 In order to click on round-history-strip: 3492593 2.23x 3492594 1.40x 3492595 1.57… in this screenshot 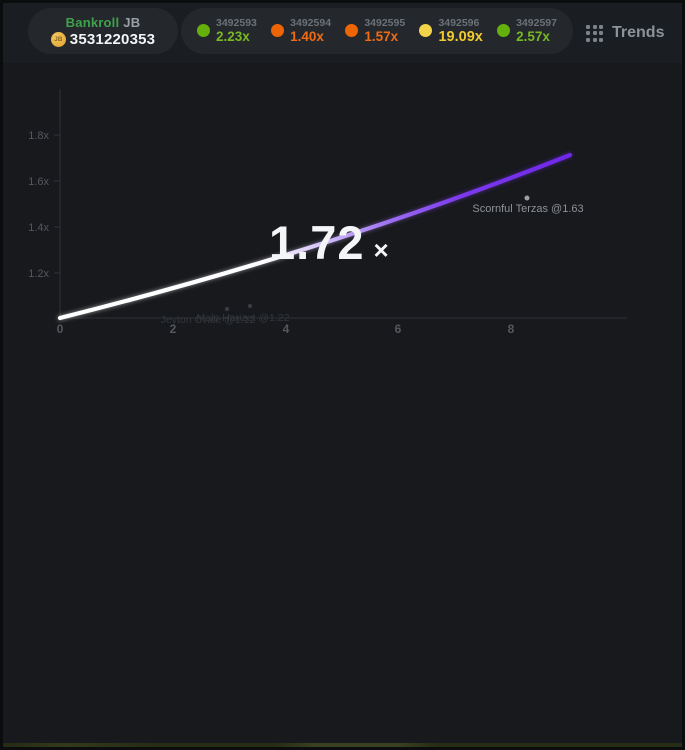, I will do `click(377, 31)`.